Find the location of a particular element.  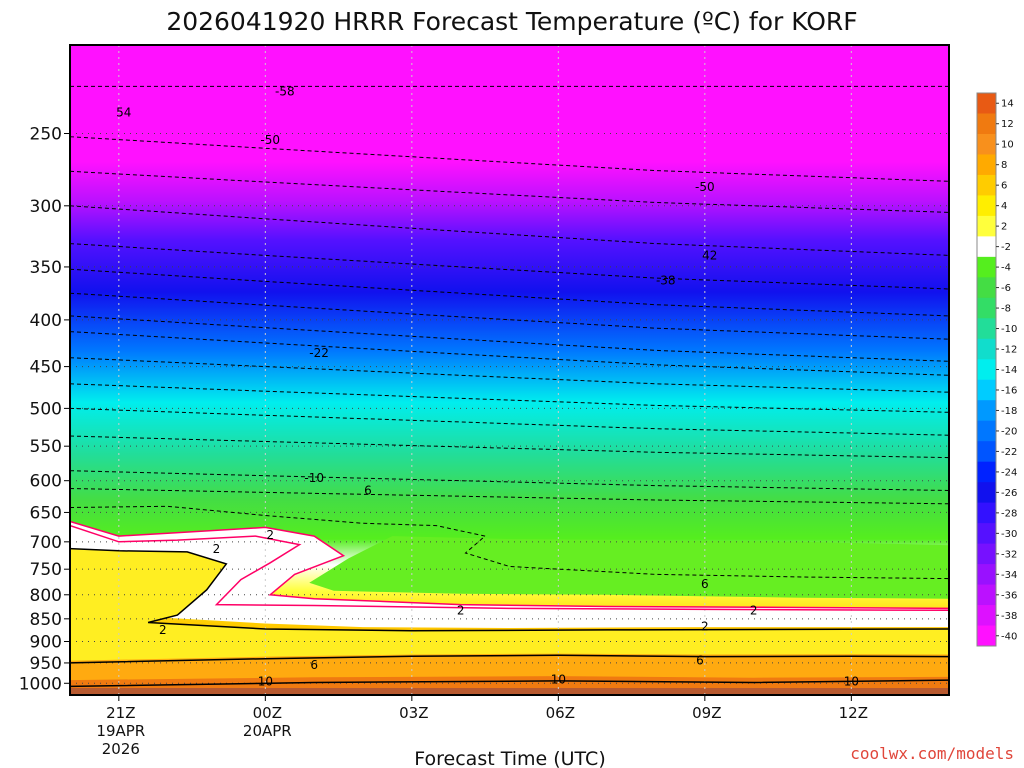

contour-line-dashed is located at coordinates (509, 542).